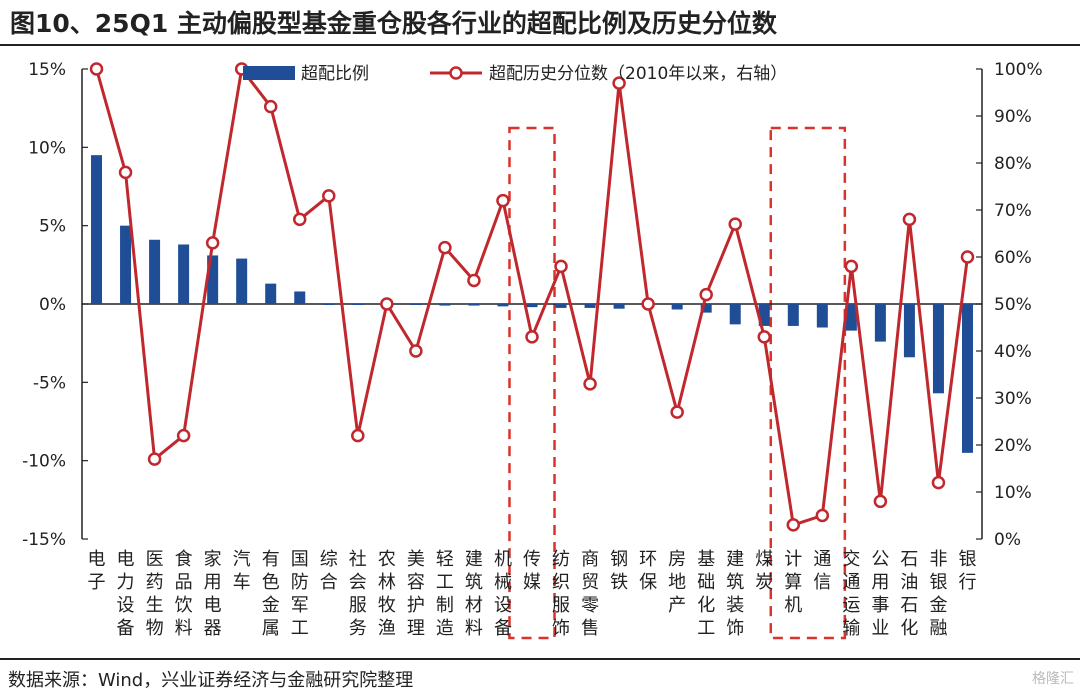 The width and height of the screenshot is (1080, 695). Describe the element at coordinates (184, 594) in the screenshot. I see `x-tick-label: 食品饮料` at that location.